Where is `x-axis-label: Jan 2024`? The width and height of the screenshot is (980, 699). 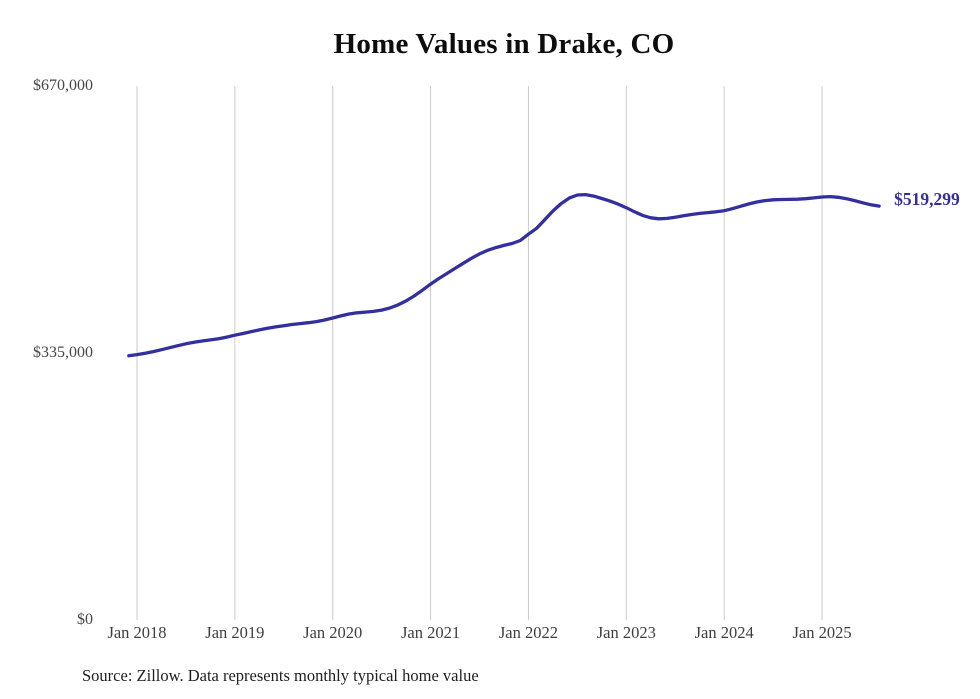
x-axis-label: Jan 2024 is located at coordinates (724, 632).